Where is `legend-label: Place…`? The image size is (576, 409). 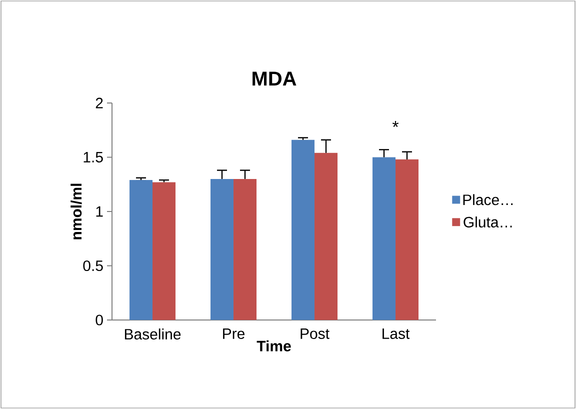
legend-label: Place… is located at coordinates (488, 200).